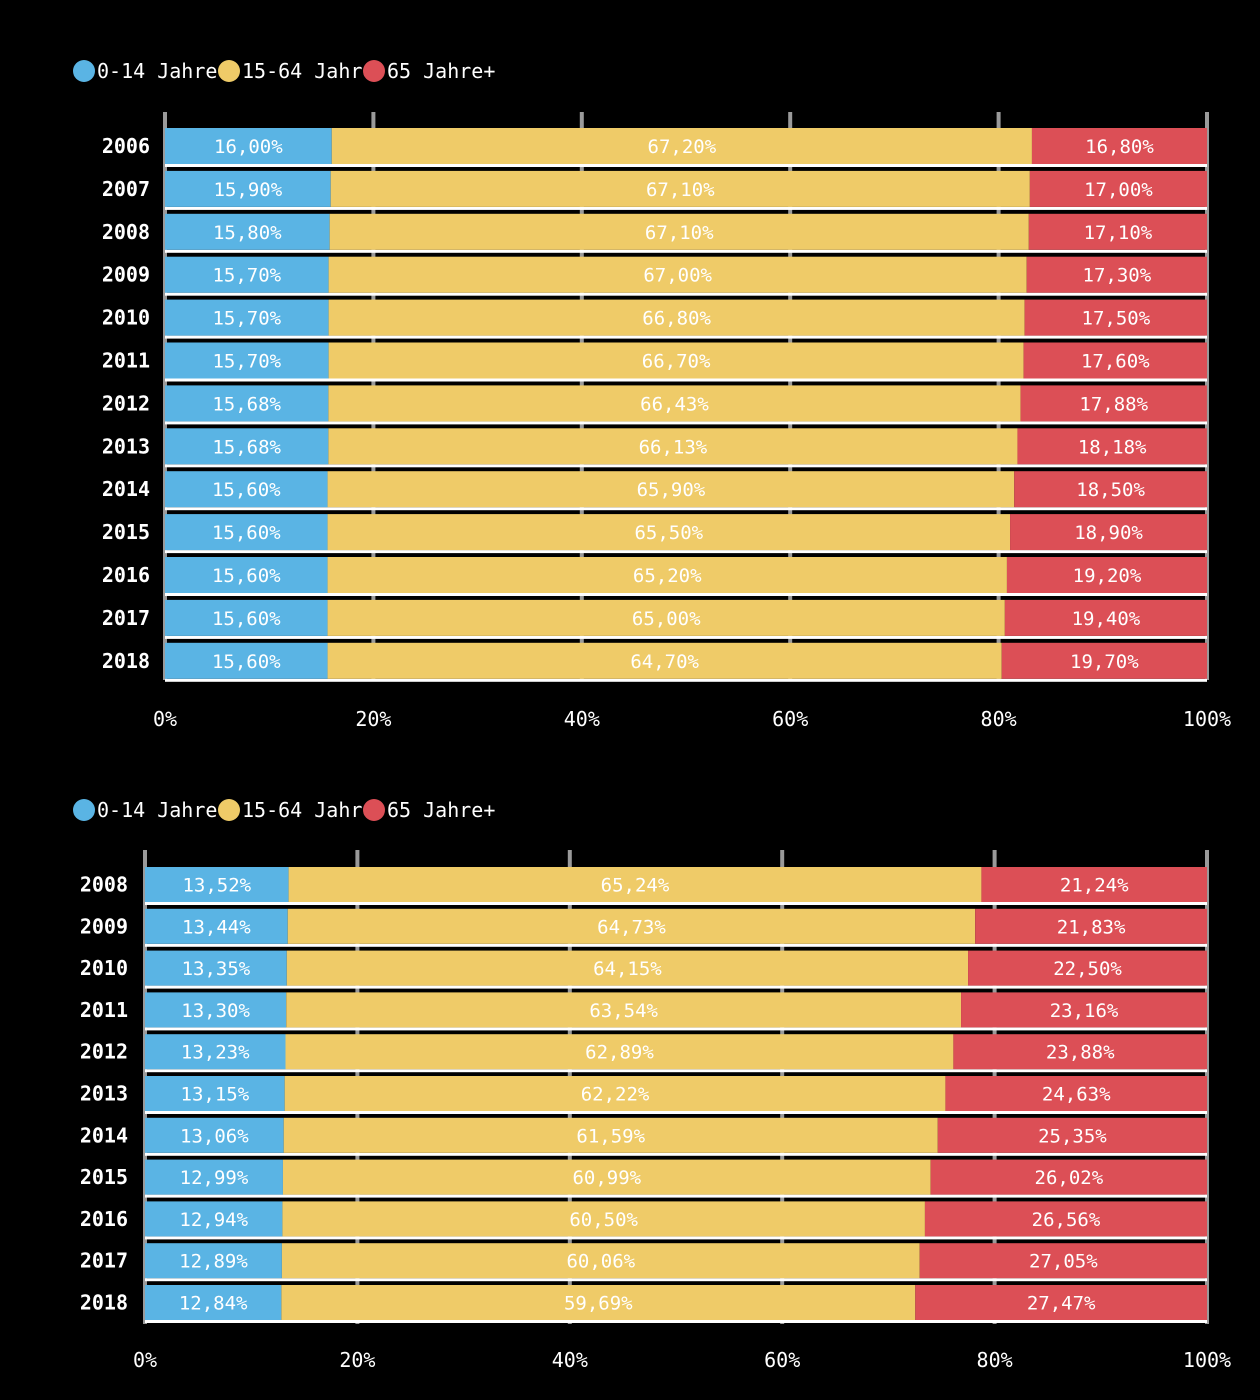 This screenshot has height=1400, width=1260. I want to click on data-label-2: 22,50%, so click(1087, 969).